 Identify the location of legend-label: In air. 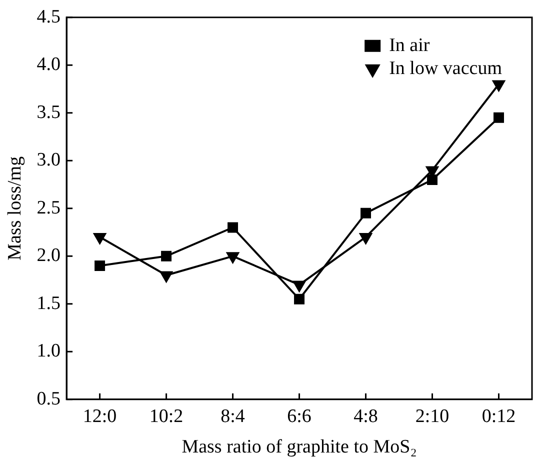
(409, 45).